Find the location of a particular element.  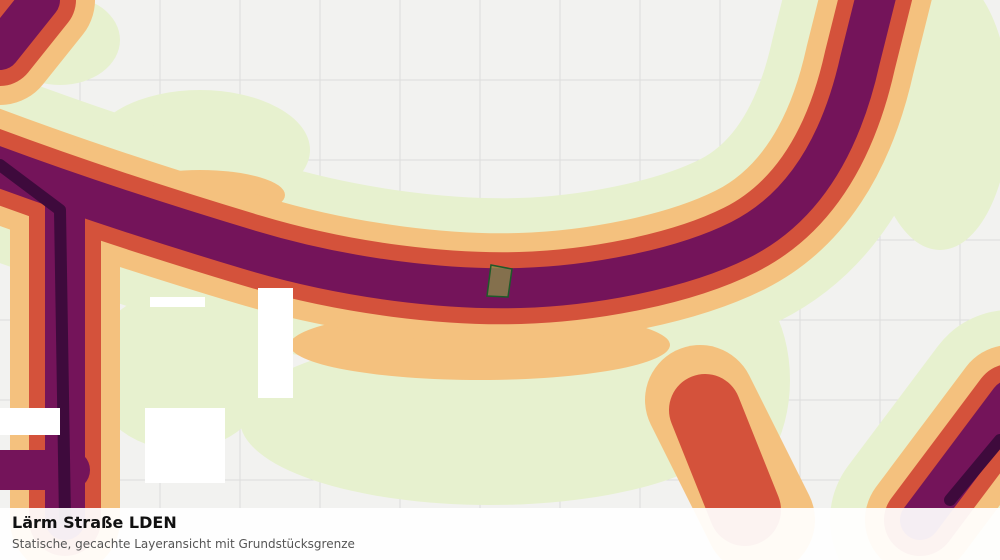

buildings is located at coordinates (146, 385).